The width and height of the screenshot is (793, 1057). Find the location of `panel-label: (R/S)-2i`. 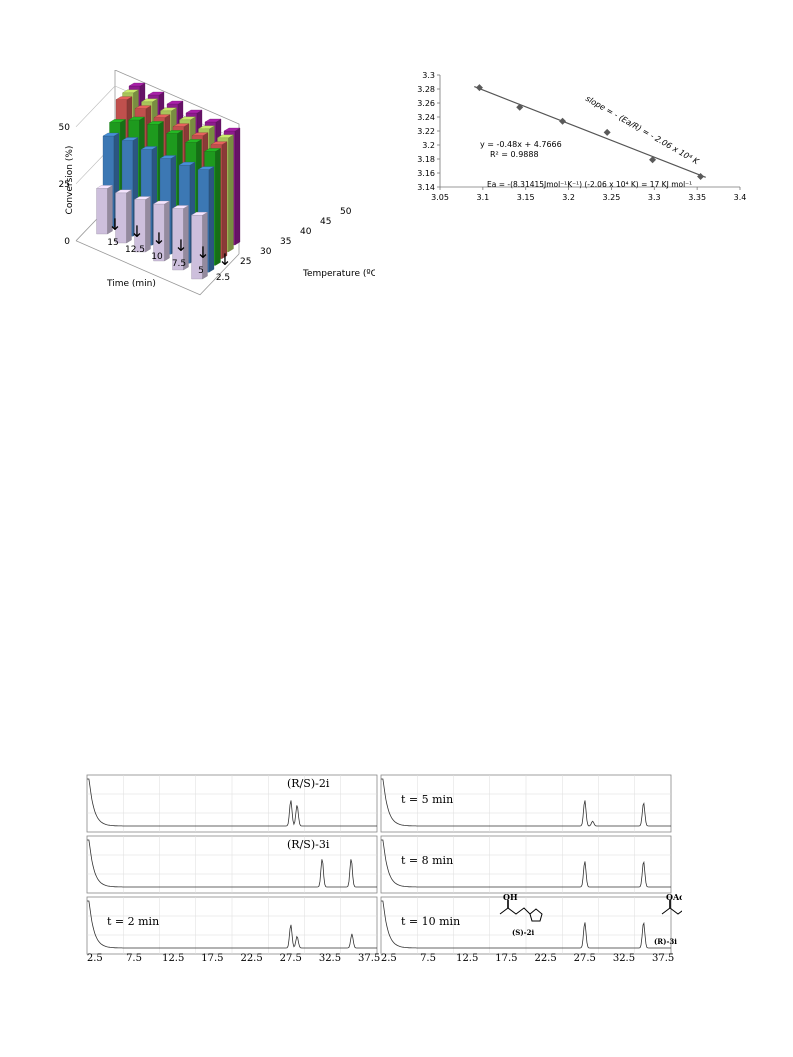

panel-label: (R/S)-2i is located at coordinates (308, 783).